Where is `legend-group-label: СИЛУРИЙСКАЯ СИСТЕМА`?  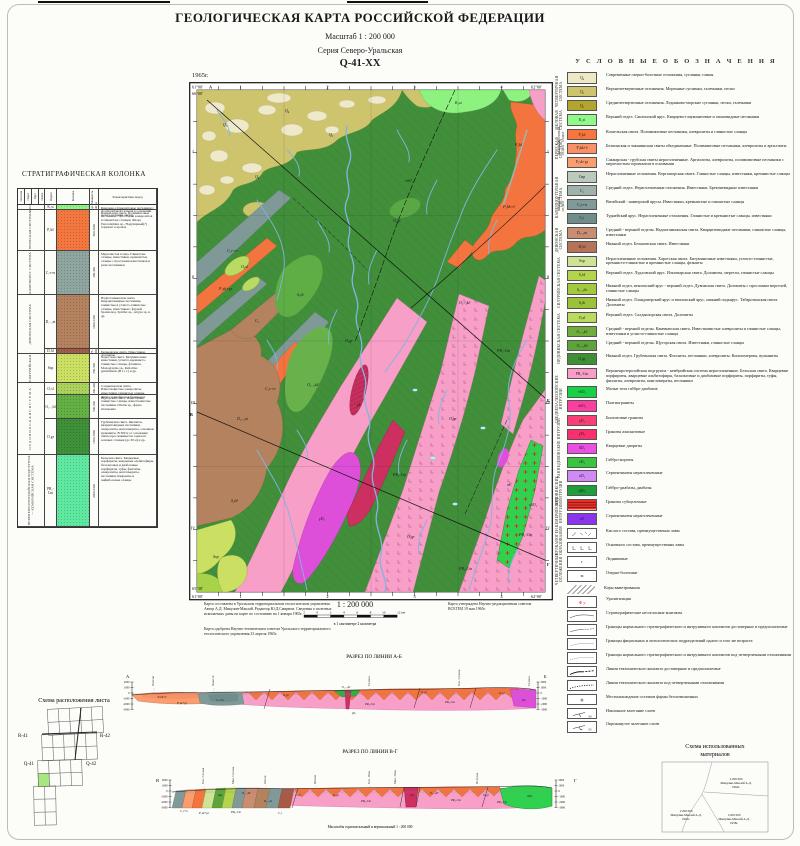
legend-group-label: СИЛУРИЙСКАЯ СИСТЕМА is located at coordinates (559, 282).